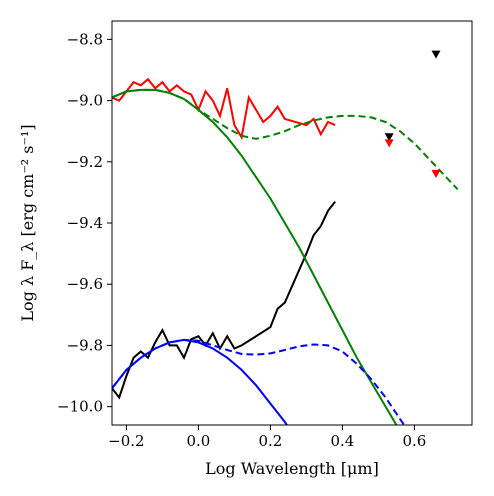  Describe the element at coordinates (414, 441) in the screenshot. I see `x-tick-label: 0.6` at that location.